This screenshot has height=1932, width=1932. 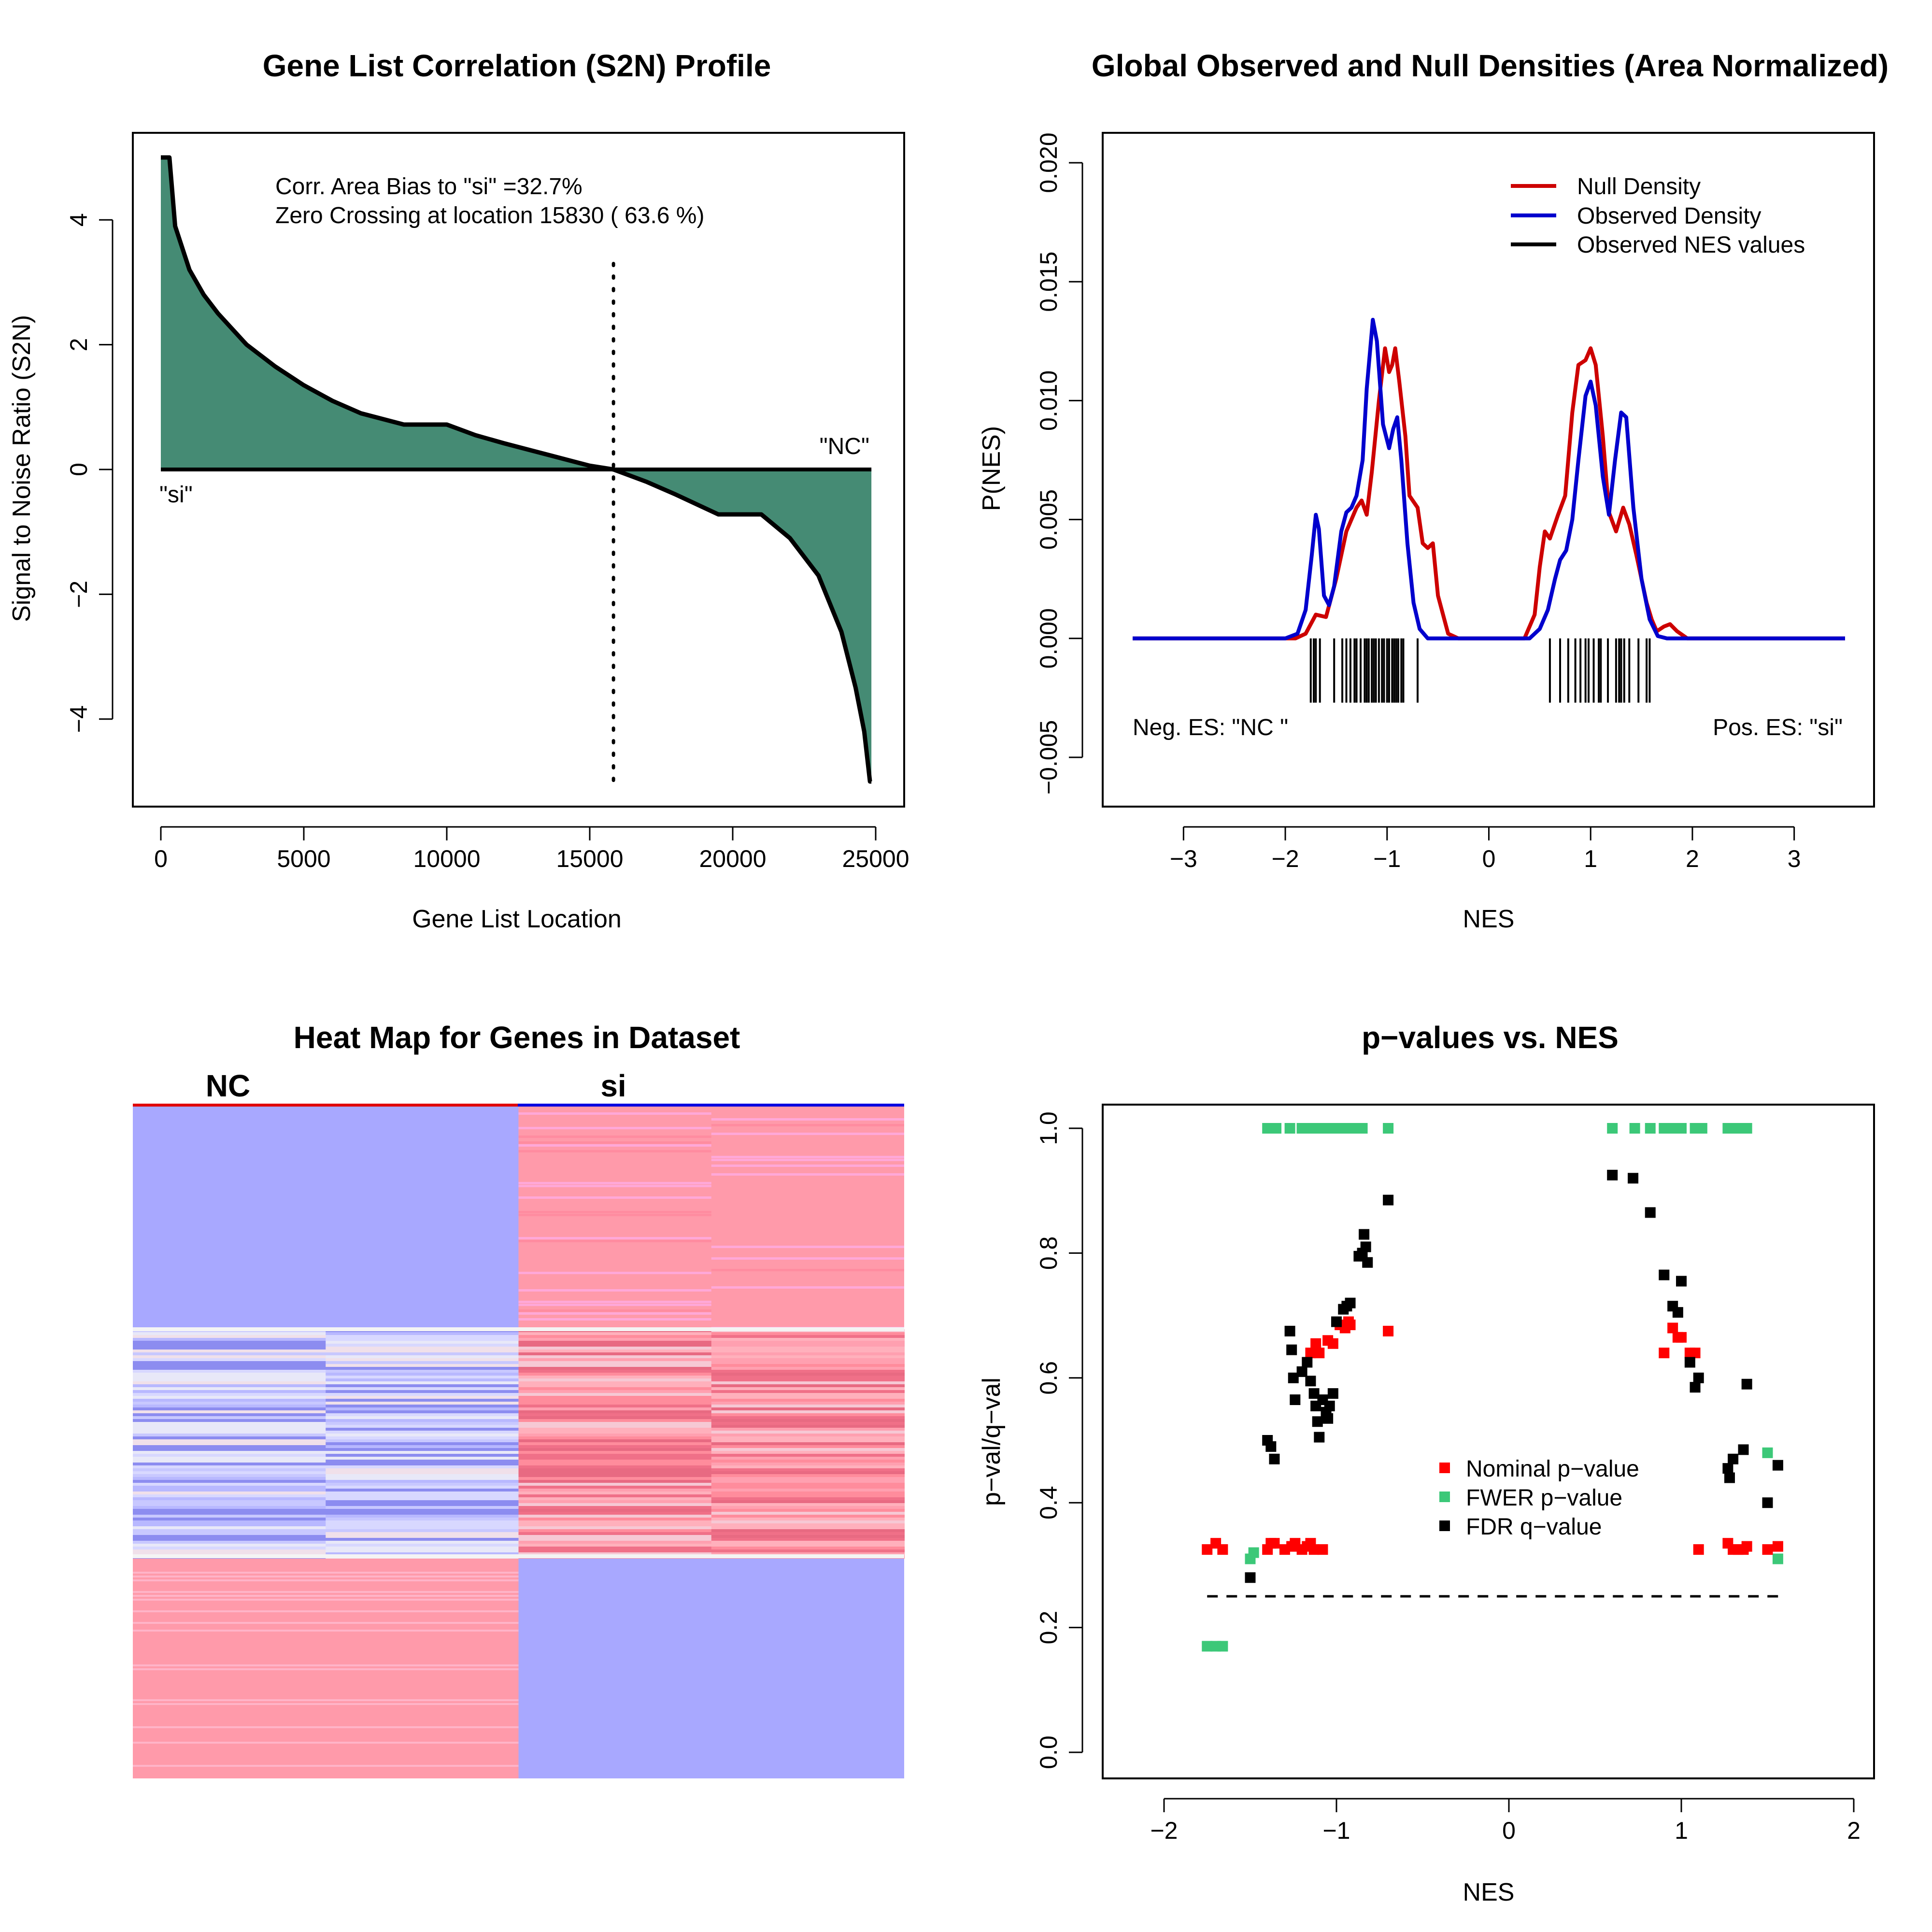 What do you see at coordinates (711, 1667) in the screenshot?
I see `p3-block-si-bottom` at bounding box center [711, 1667].